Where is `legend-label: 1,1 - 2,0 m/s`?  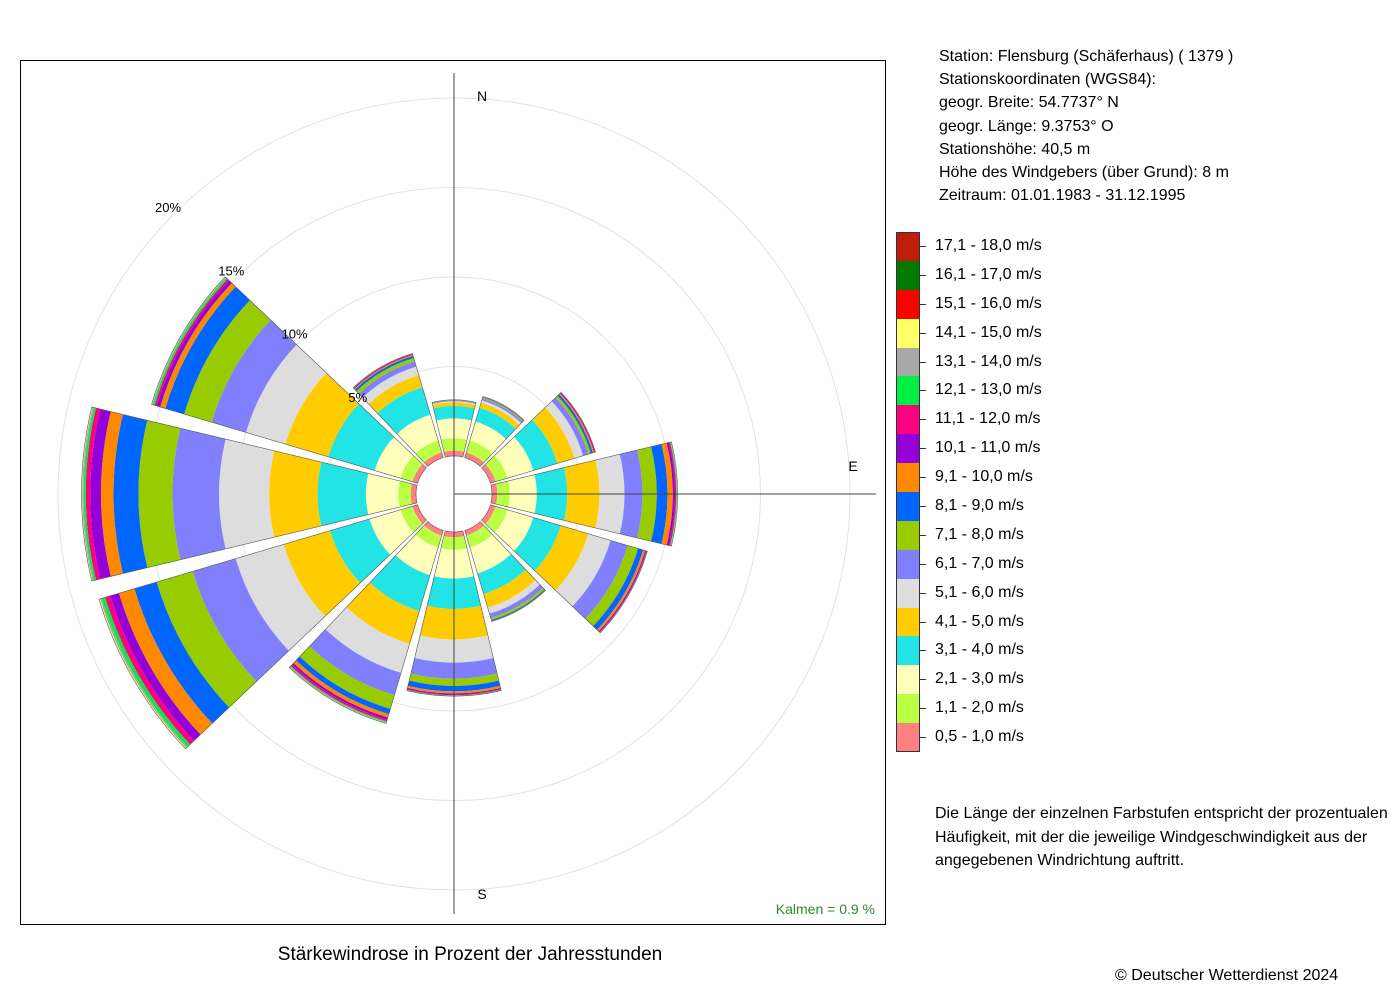 legend-label: 1,1 - 2,0 m/s is located at coordinates (979, 708).